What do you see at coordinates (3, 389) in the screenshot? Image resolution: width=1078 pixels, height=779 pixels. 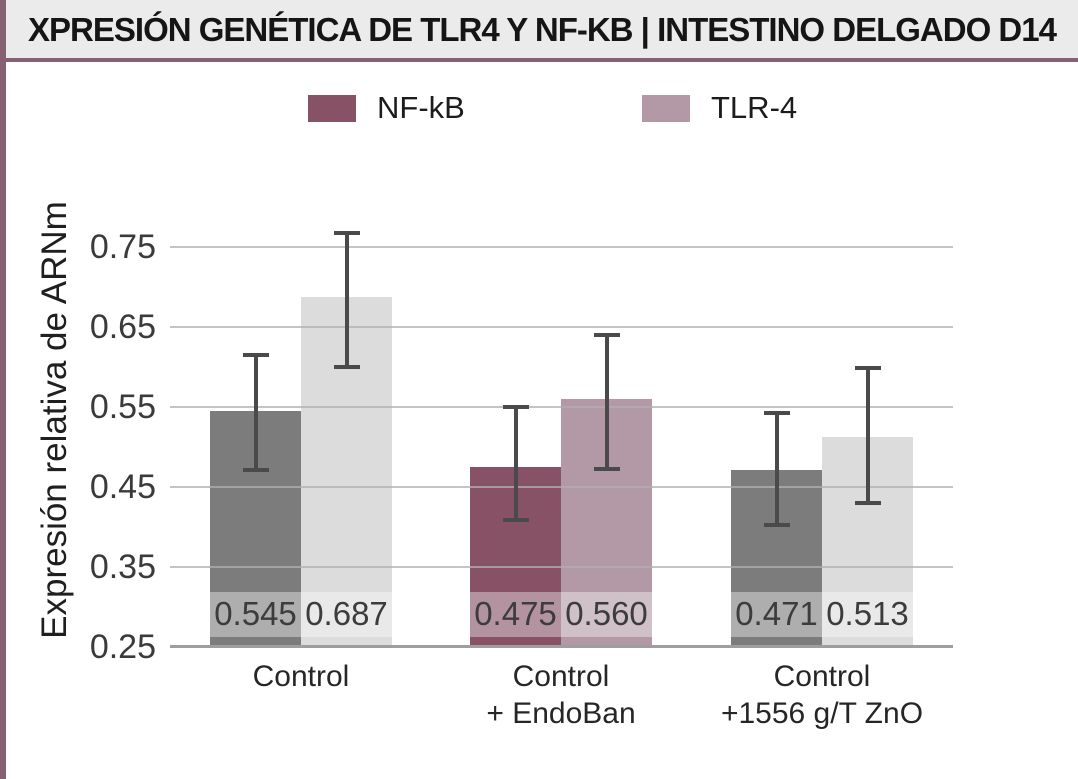 I see `accent-strip` at bounding box center [3, 389].